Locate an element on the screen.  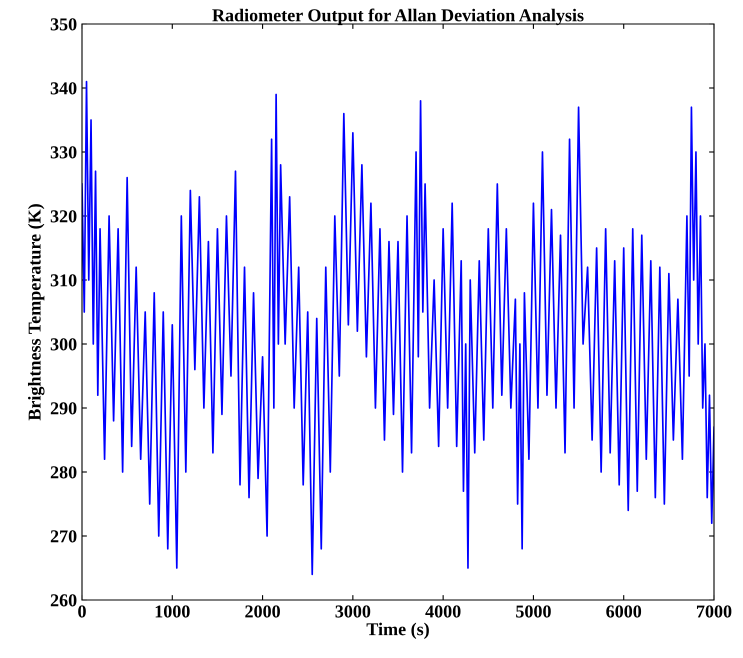
y-tick-label: 320 is located at coordinates (63, 216).